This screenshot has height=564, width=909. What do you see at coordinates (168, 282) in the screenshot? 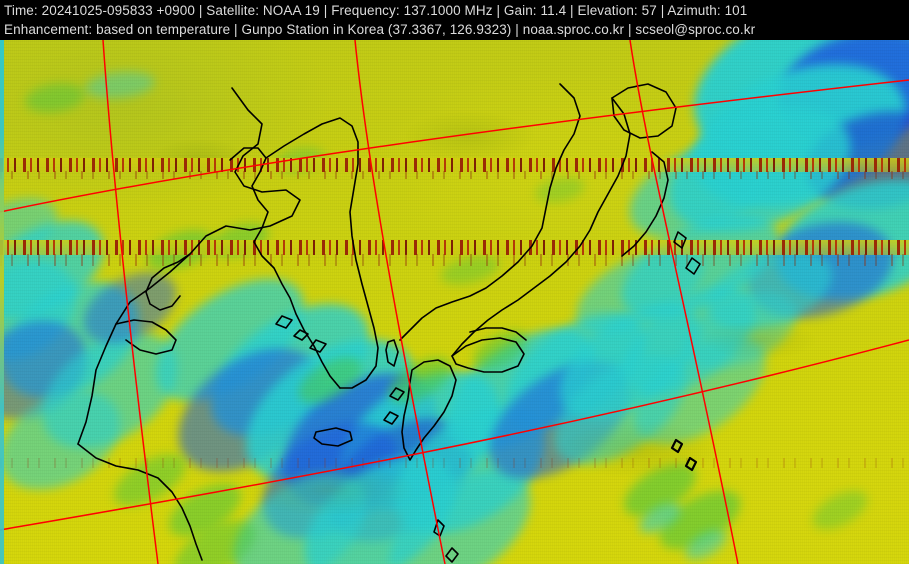
I see `coastline-bohai` at bounding box center [168, 282].